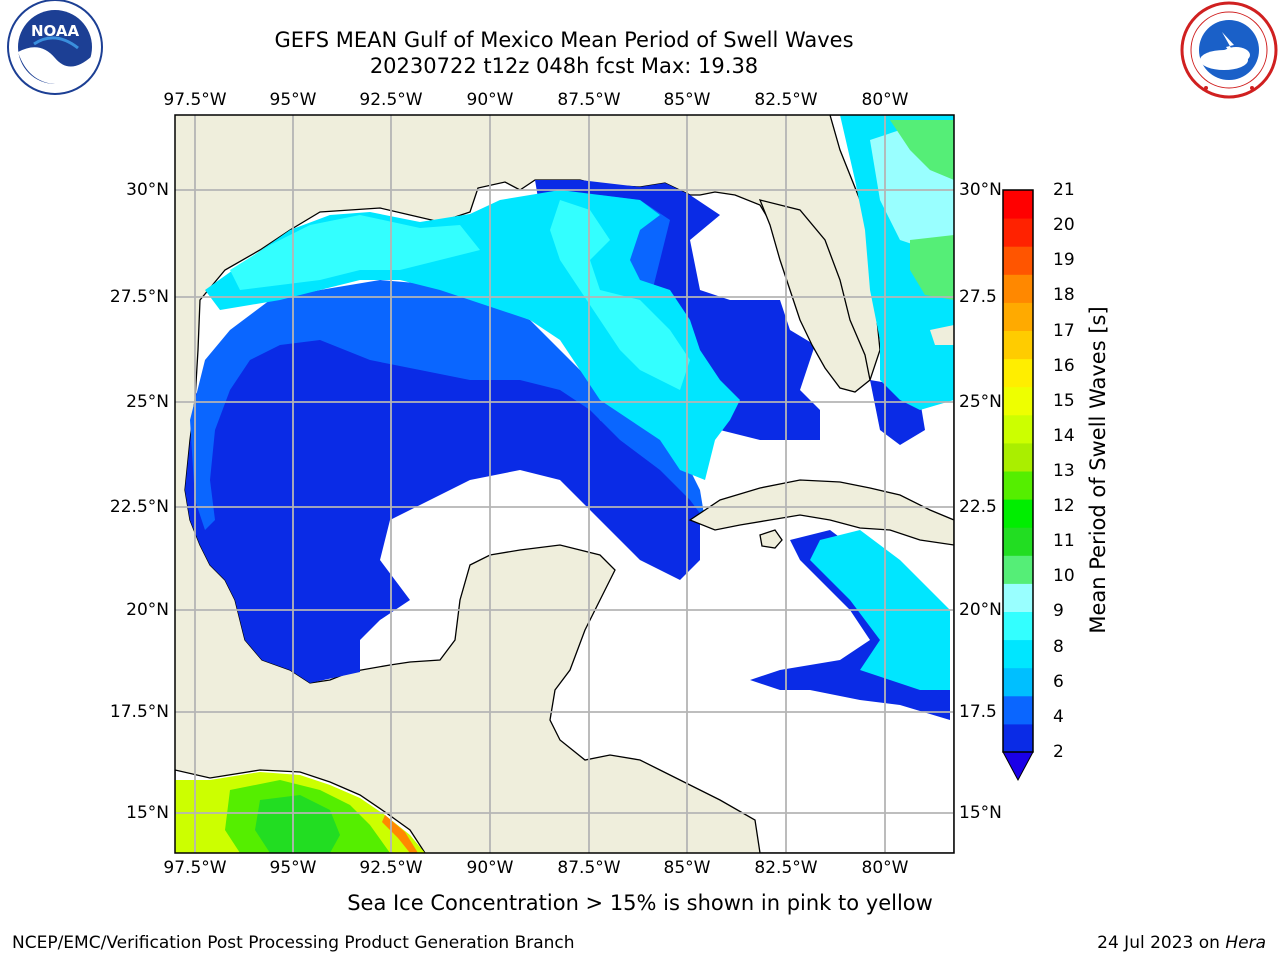  I want to click on swell-field-9-10s, so click(922, 150).